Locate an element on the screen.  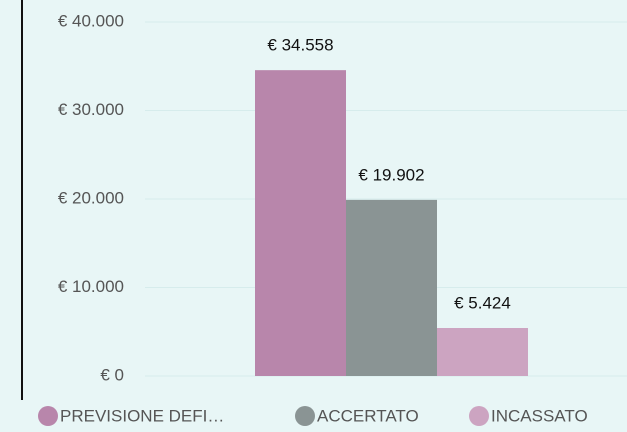
legend-label: INCASSATO is located at coordinates (539, 415).